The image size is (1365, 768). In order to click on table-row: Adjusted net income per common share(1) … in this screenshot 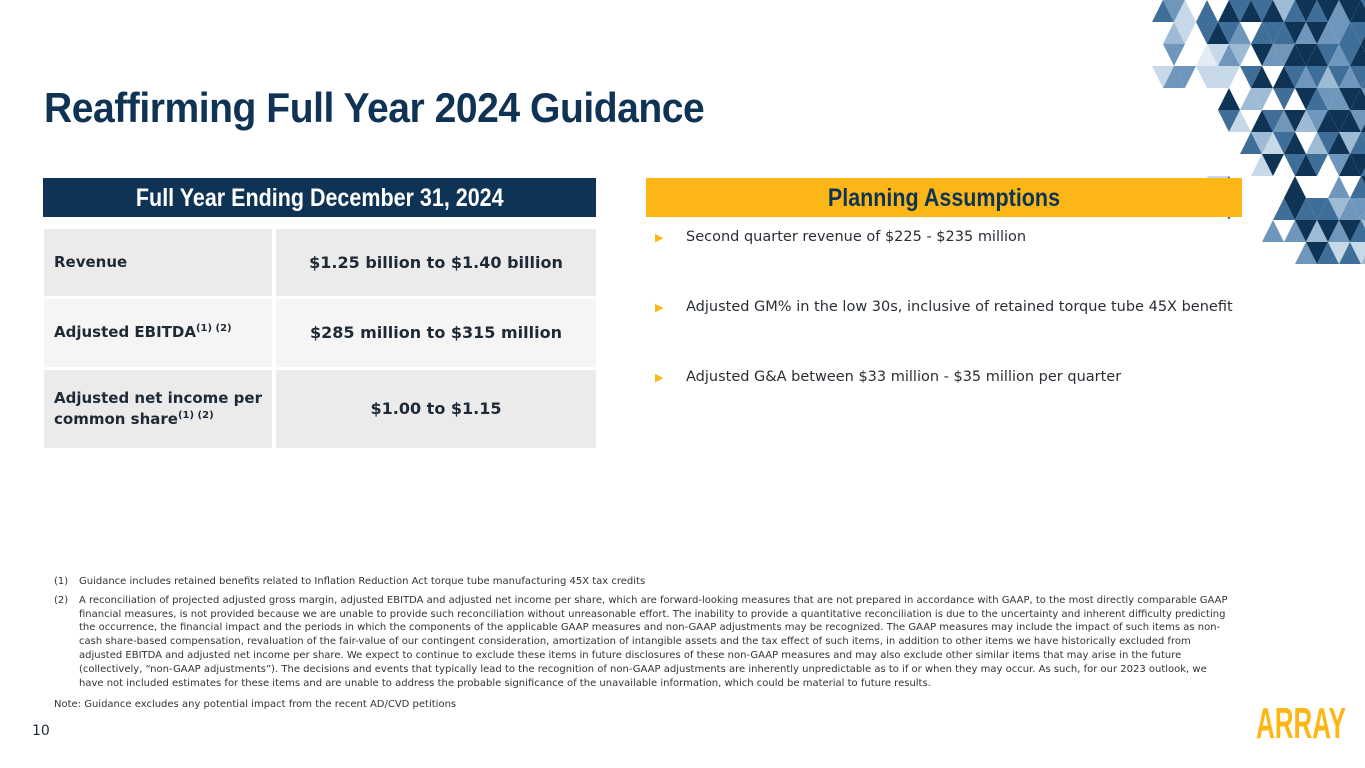, I will do `click(320, 407)`.